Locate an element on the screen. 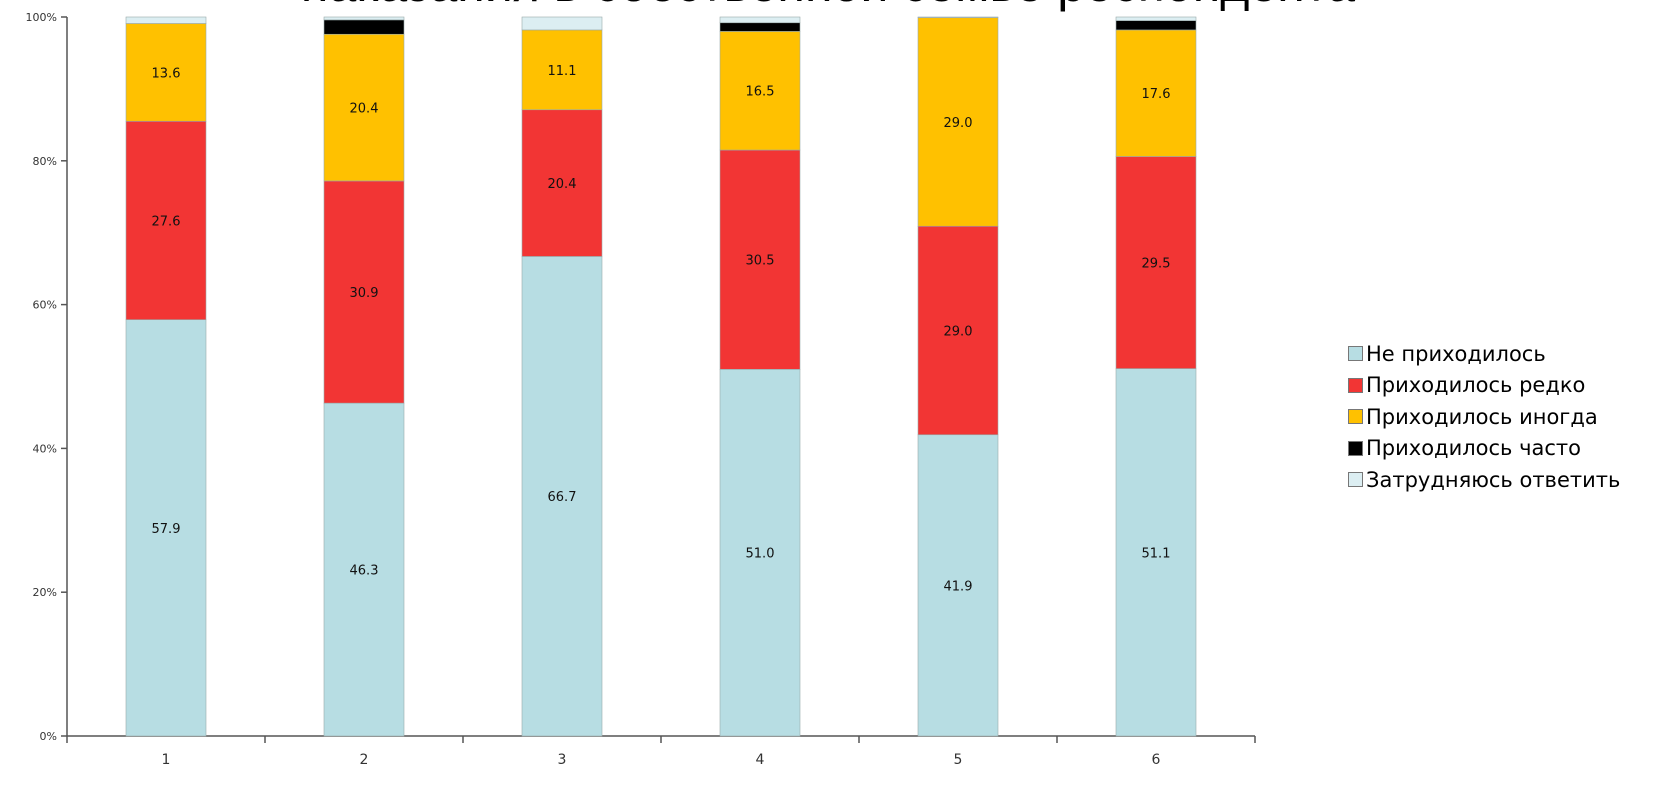  data-label: 29.5 is located at coordinates (1156, 264).